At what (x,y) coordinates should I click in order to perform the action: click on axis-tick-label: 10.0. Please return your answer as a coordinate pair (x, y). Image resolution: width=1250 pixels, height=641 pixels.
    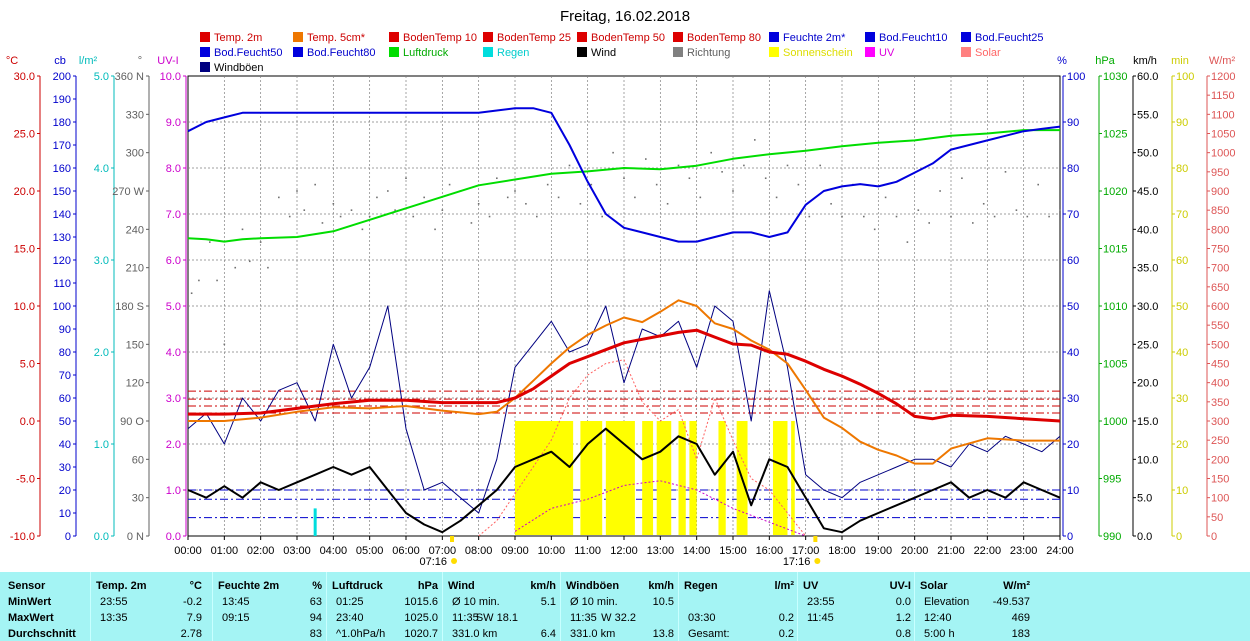
    Looking at the image, I should click on (1147, 460).